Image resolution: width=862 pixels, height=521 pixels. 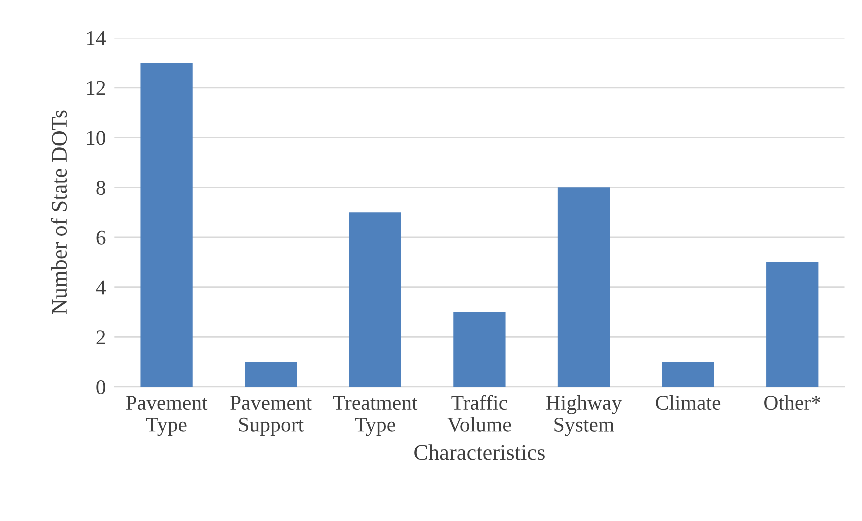 What do you see at coordinates (101, 387) in the screenshot?
I see `y-tick-label: 0` at bounding box center [101, 387].